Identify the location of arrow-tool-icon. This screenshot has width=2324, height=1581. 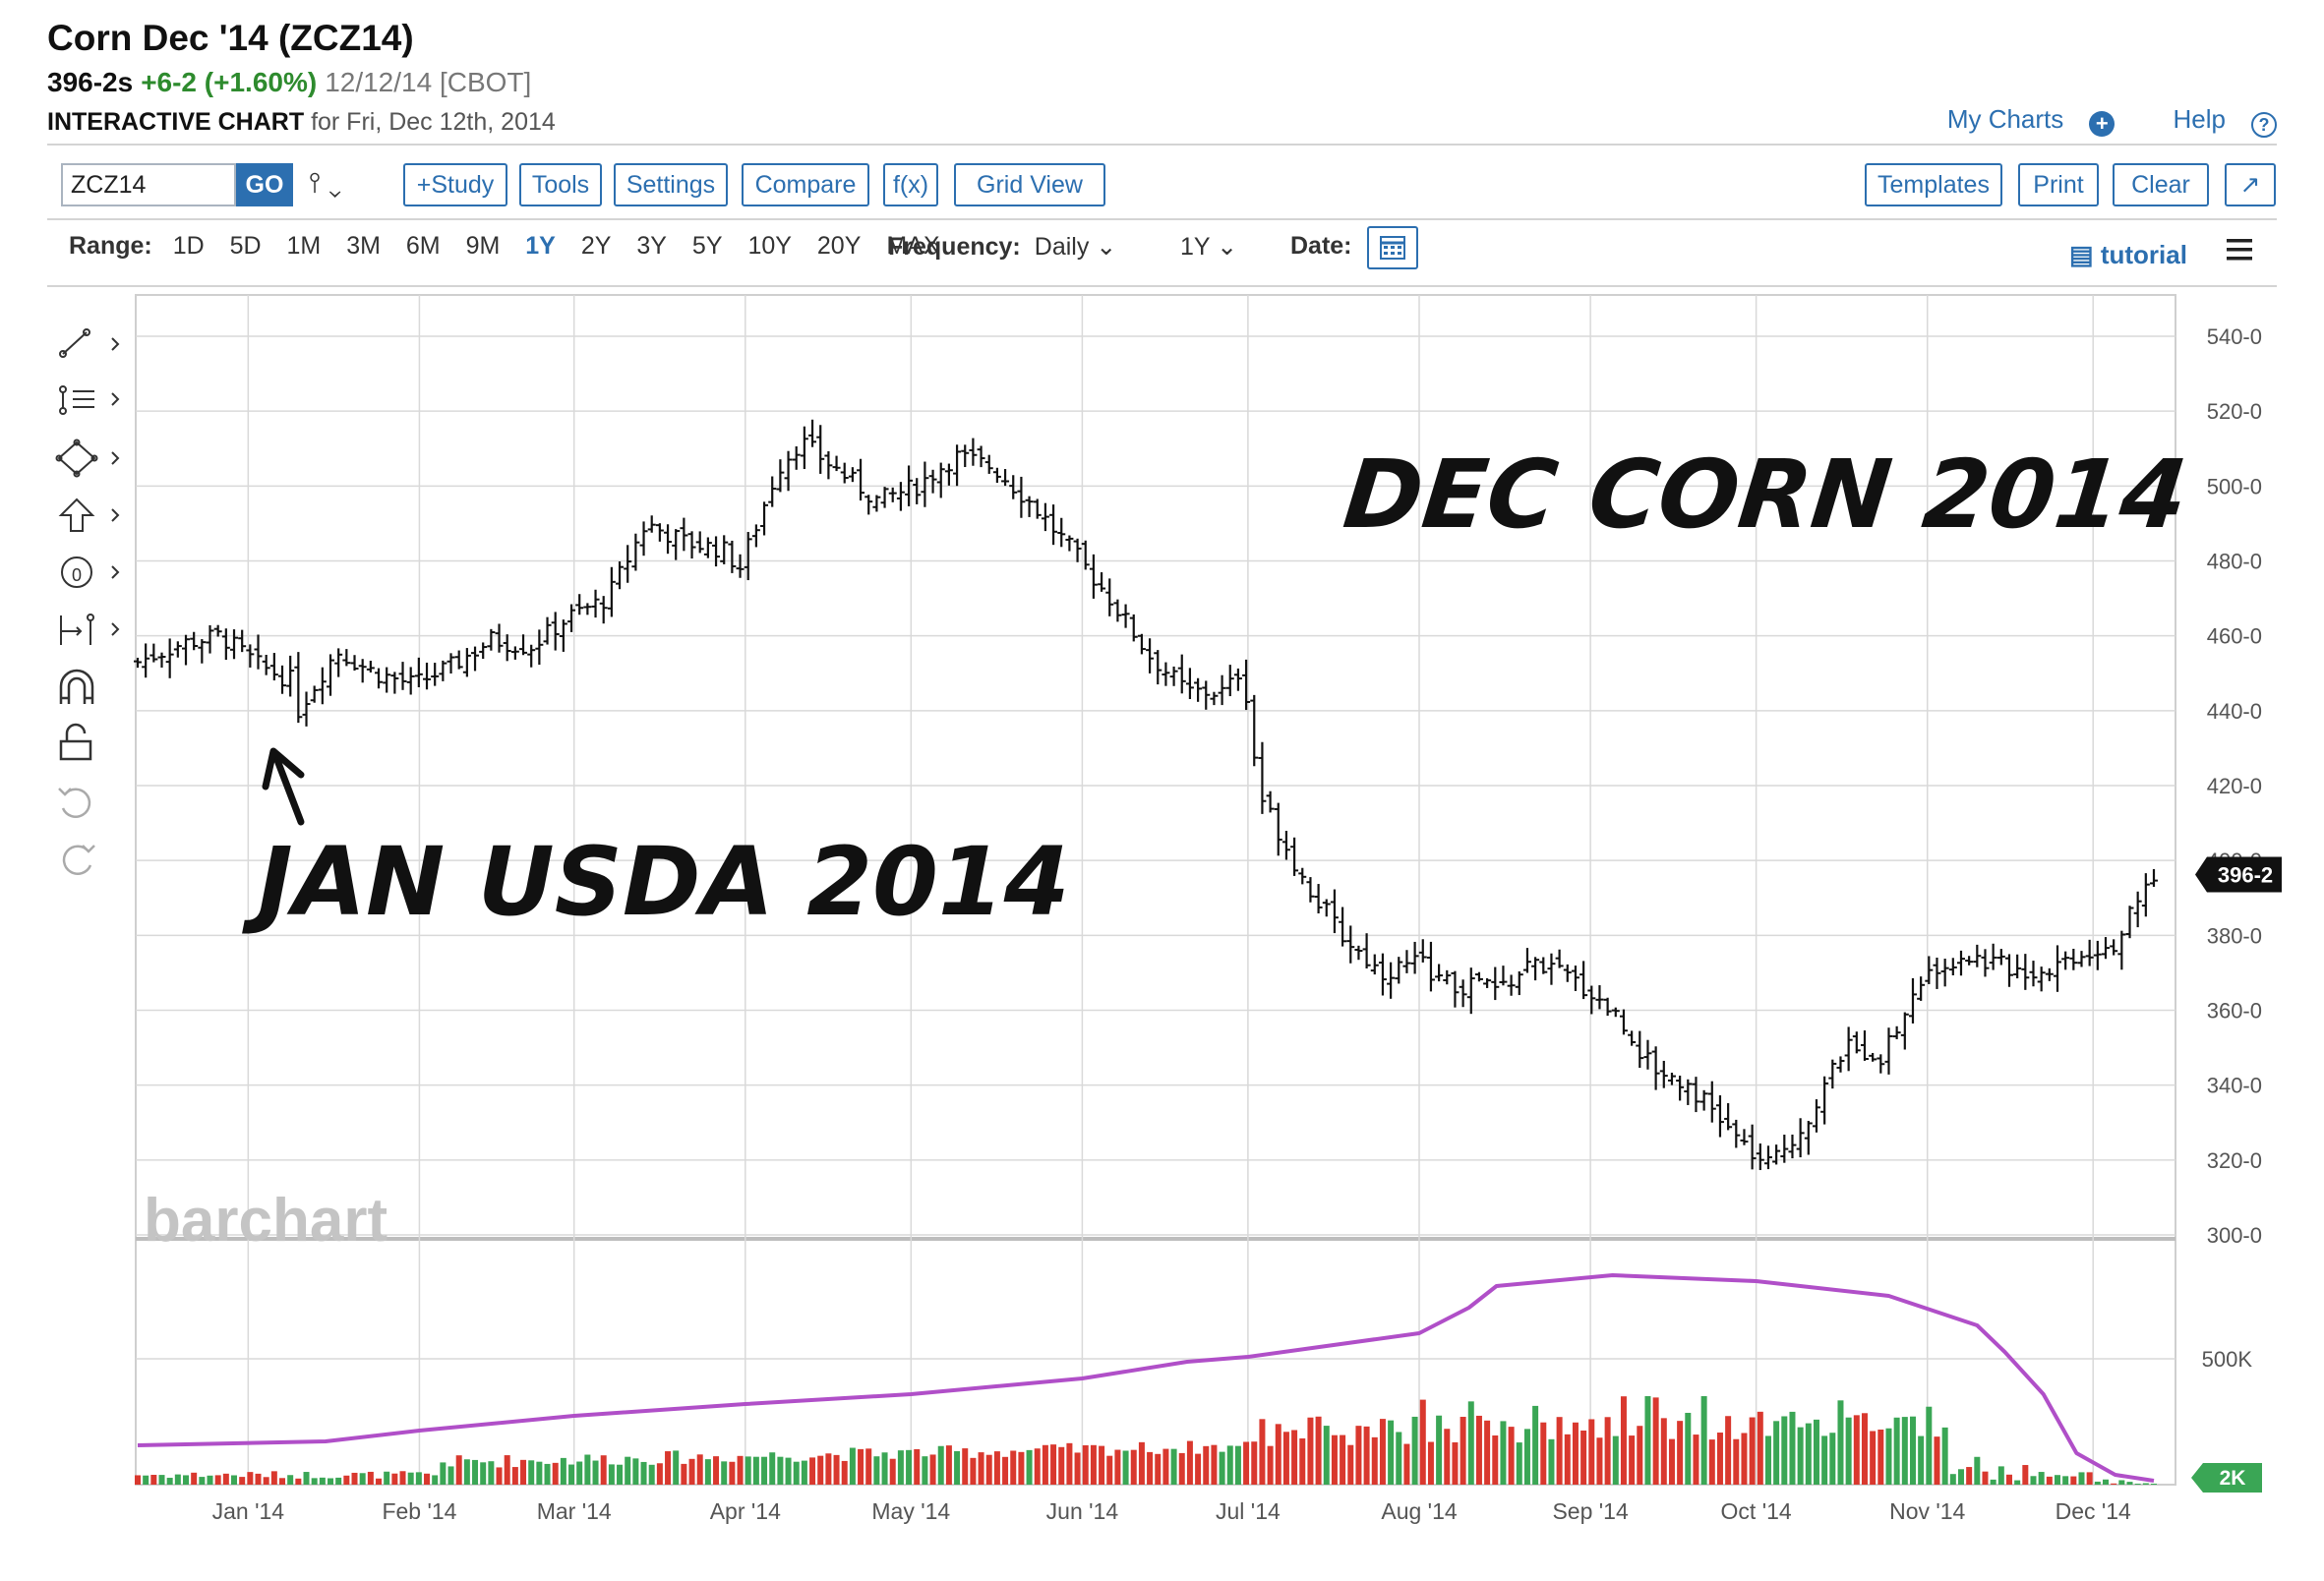
(89, 515).